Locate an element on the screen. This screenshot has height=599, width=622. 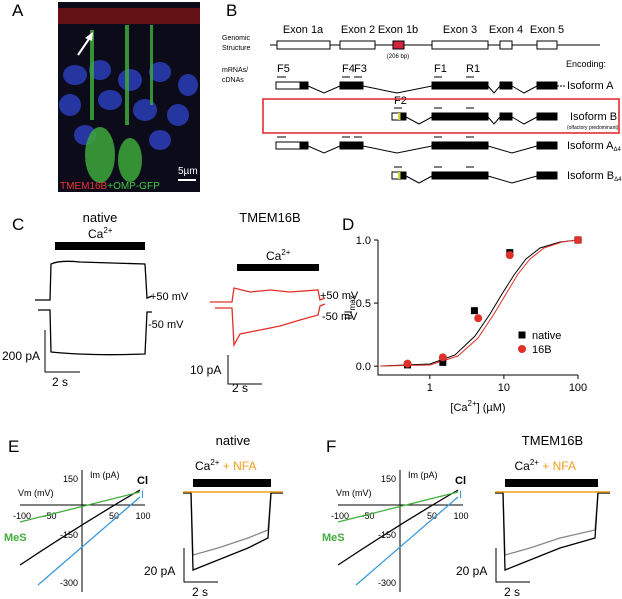
axis-label: Vm (mV) is located at coordinates (354, 493).